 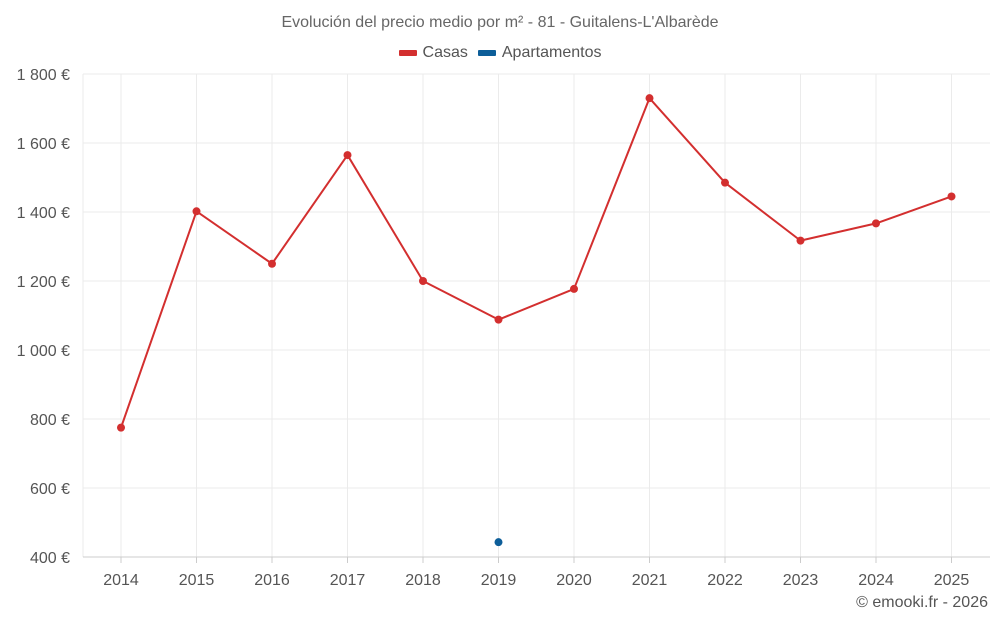 I want to click on data-point-apartamentos, so click(x=498, y=542).